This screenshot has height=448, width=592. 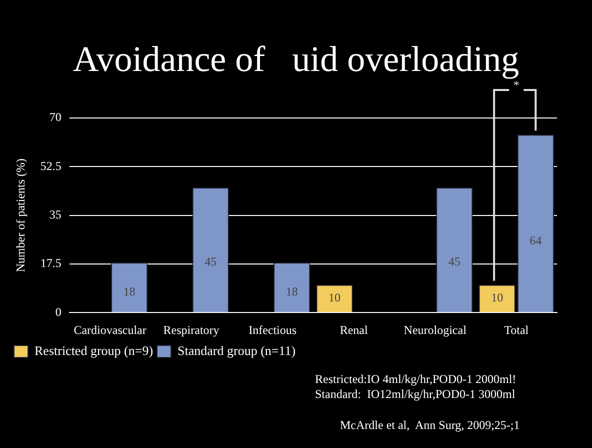 I want to click on y-tick-label: 35, so click(x=55, y=214).